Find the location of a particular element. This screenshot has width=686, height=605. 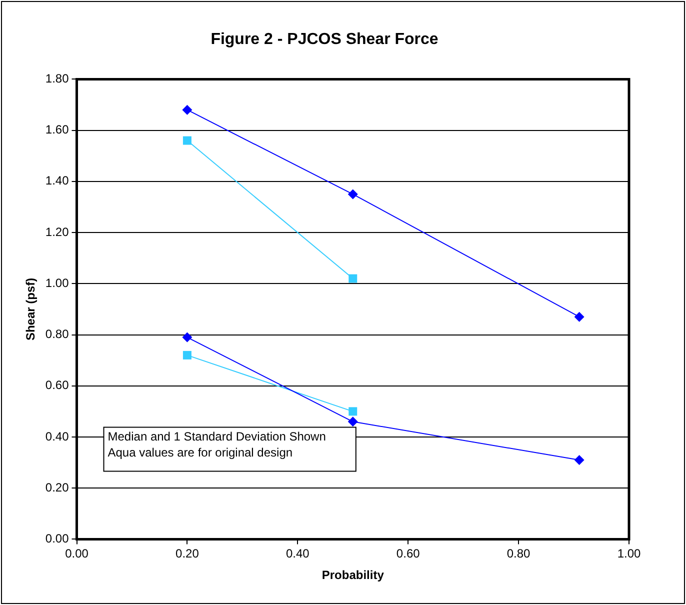

x-tick-label: 0.60 is located at coordinates (408, 553).